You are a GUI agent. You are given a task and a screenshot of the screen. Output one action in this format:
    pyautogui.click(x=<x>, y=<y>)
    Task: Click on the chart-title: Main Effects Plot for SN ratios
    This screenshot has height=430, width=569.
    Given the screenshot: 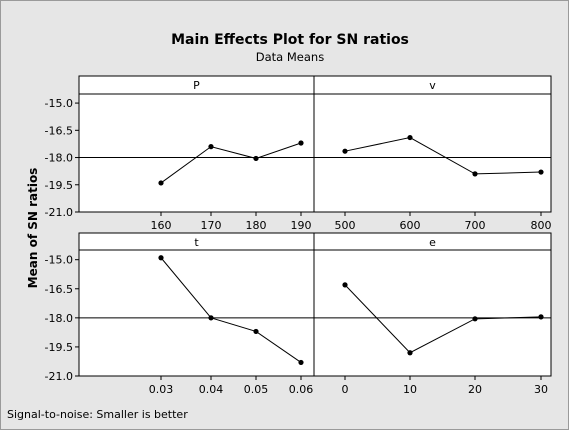 What is the action you would take?
    pyautogui.click(x=290, y=40)
    